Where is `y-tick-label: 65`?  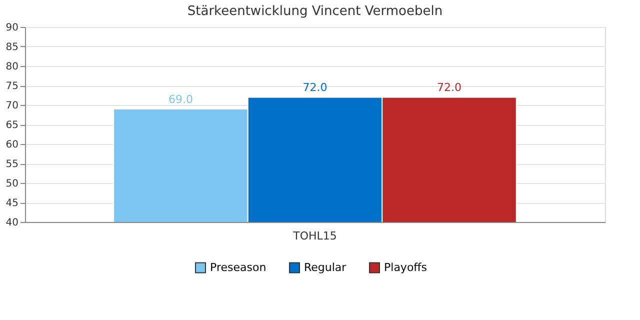
y-tick-label: 65 is located at coordinates (12, 125).